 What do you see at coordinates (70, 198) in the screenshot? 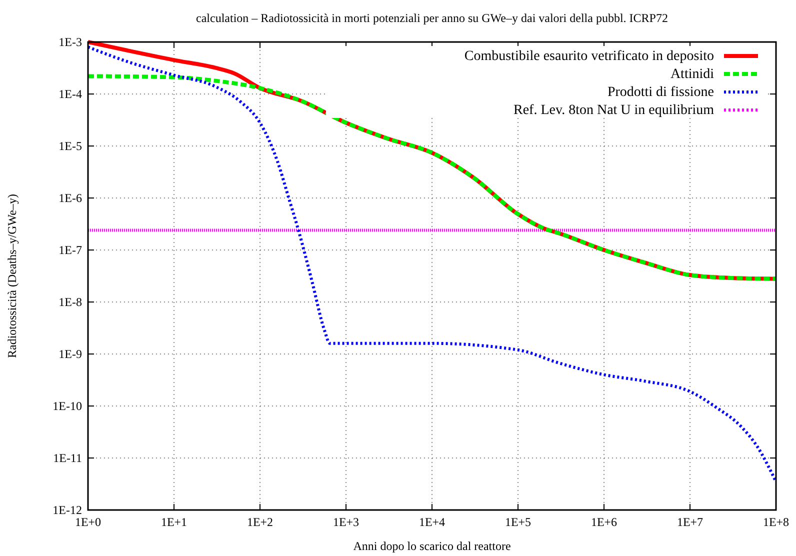
I see `y-tick-label: 1E-6` at bounding box center [70, 198].